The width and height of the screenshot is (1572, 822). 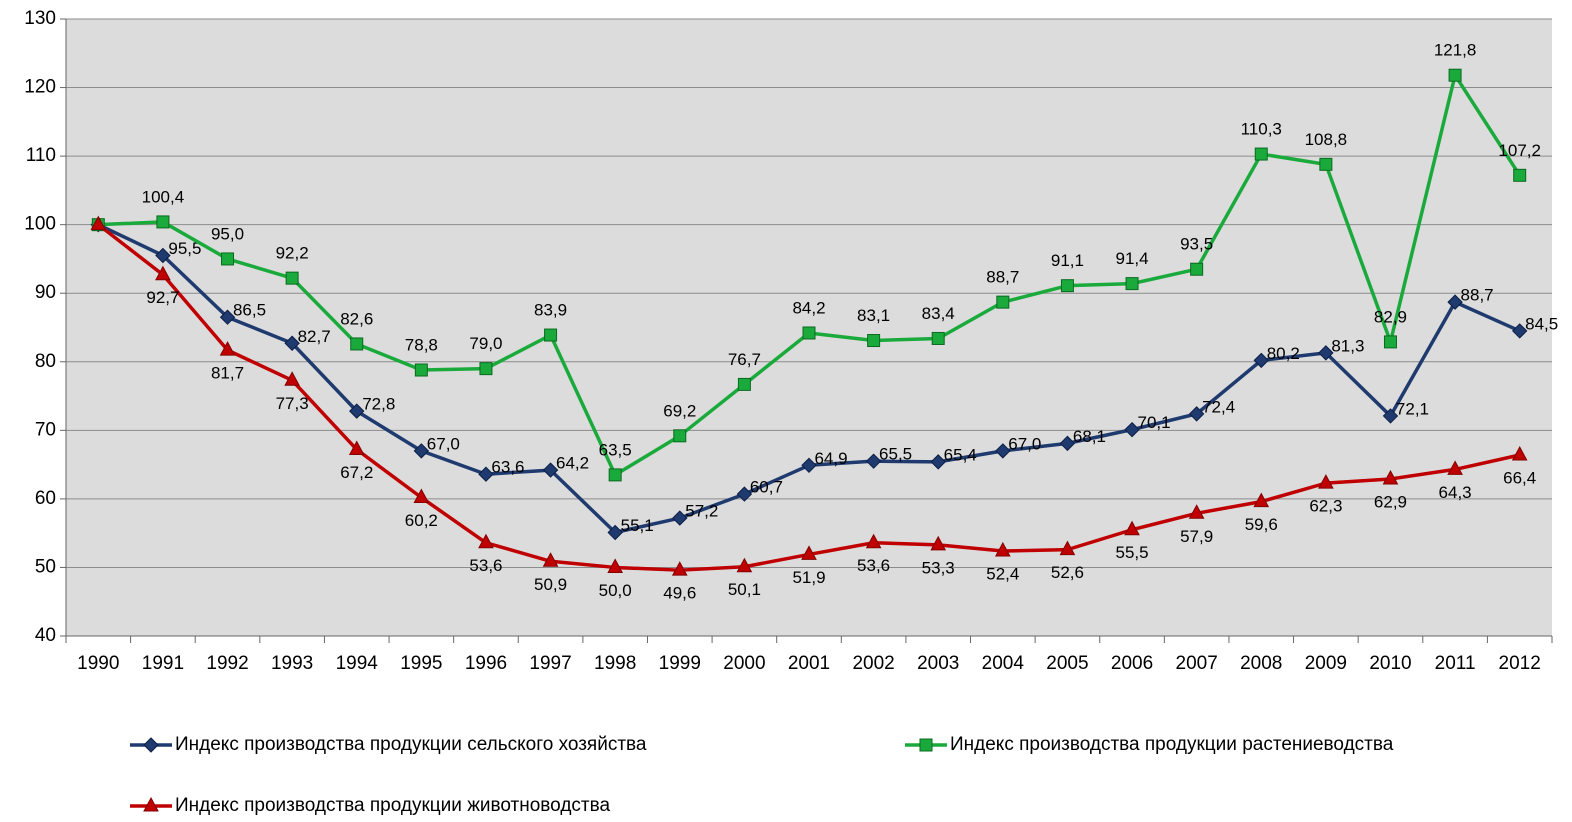 What do you see at coordinates (1003, 663) in the screenshot?
I see `x-tick-label: 2004` at bounding box center [1003, 663].